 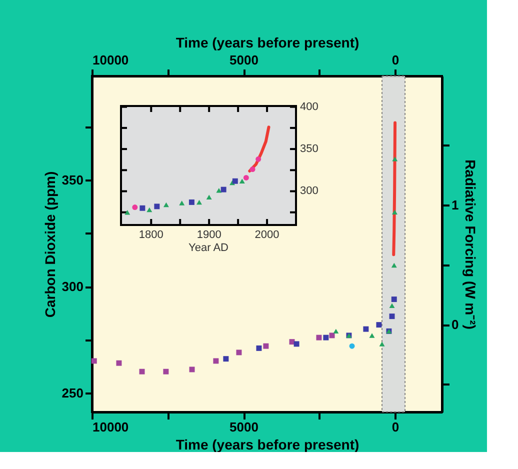 I want to click on x-axis-title: Year AD, so click(x=208, y=248).